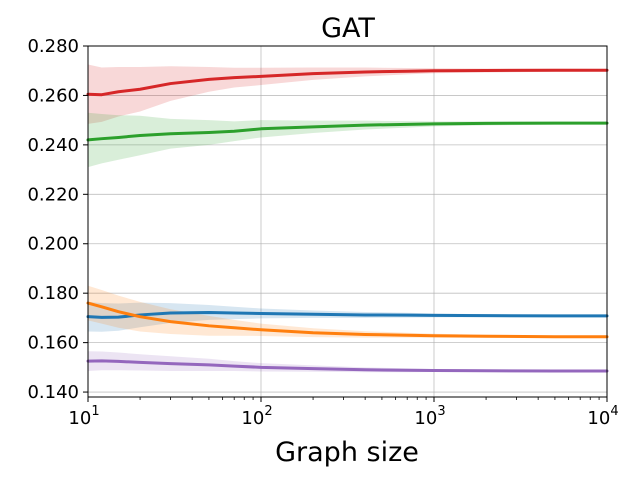  I want to click on x-tick-label: 10², so click(256, 416).